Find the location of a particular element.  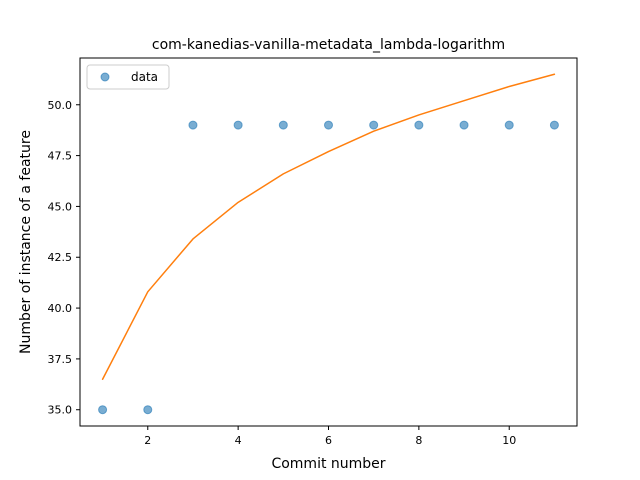

x-tick-label: 8 is located at coordinates (418, 440).